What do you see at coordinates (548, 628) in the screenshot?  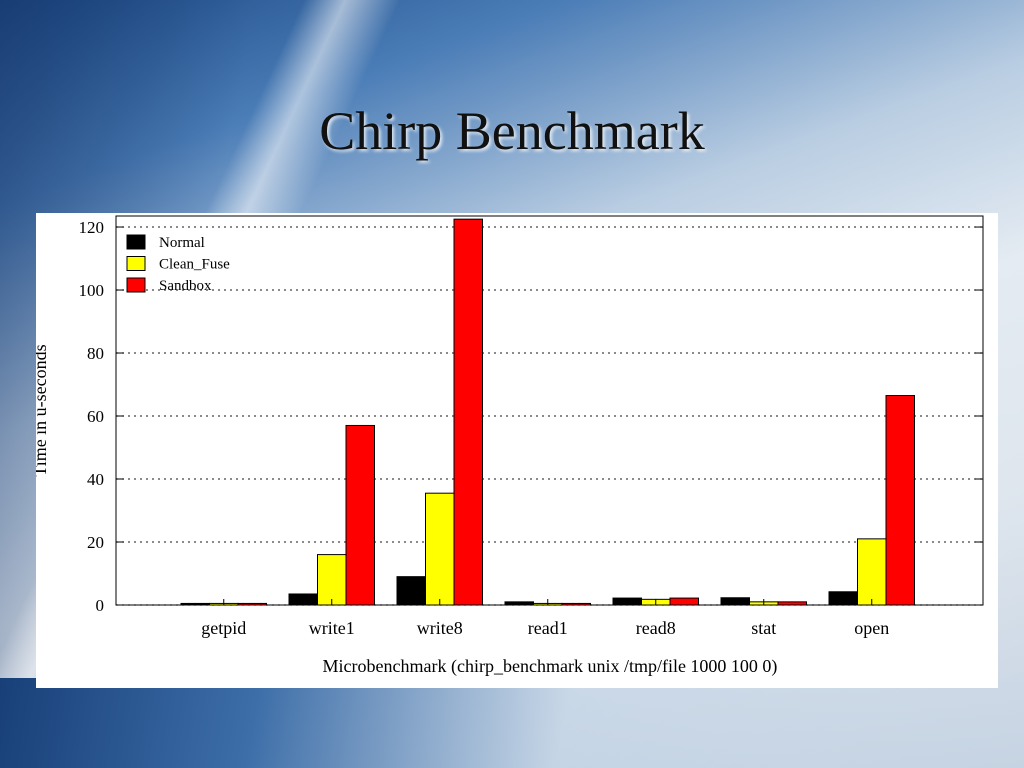 I see `x-tick-label-read1: read1` at bounding box center [548, 628].